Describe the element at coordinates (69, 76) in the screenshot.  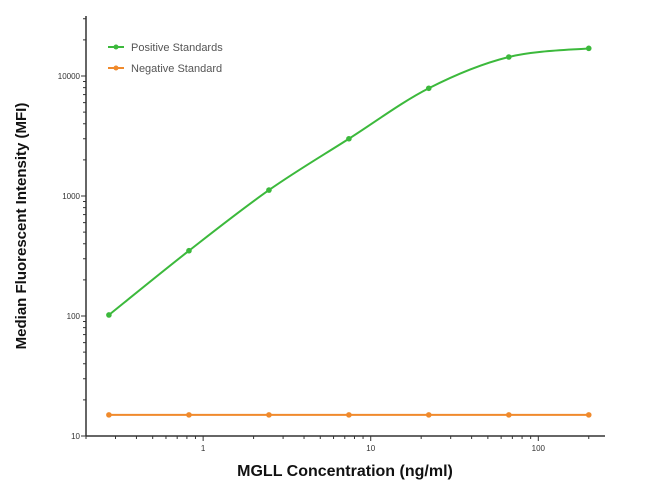
I see `y-tick-label: 10000` at that location.